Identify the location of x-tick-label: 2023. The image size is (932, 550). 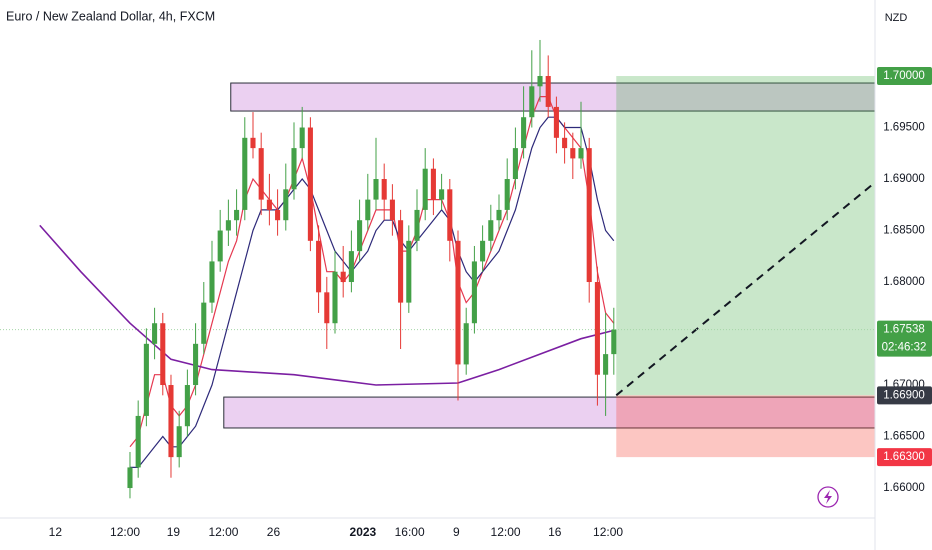
(363, 532).